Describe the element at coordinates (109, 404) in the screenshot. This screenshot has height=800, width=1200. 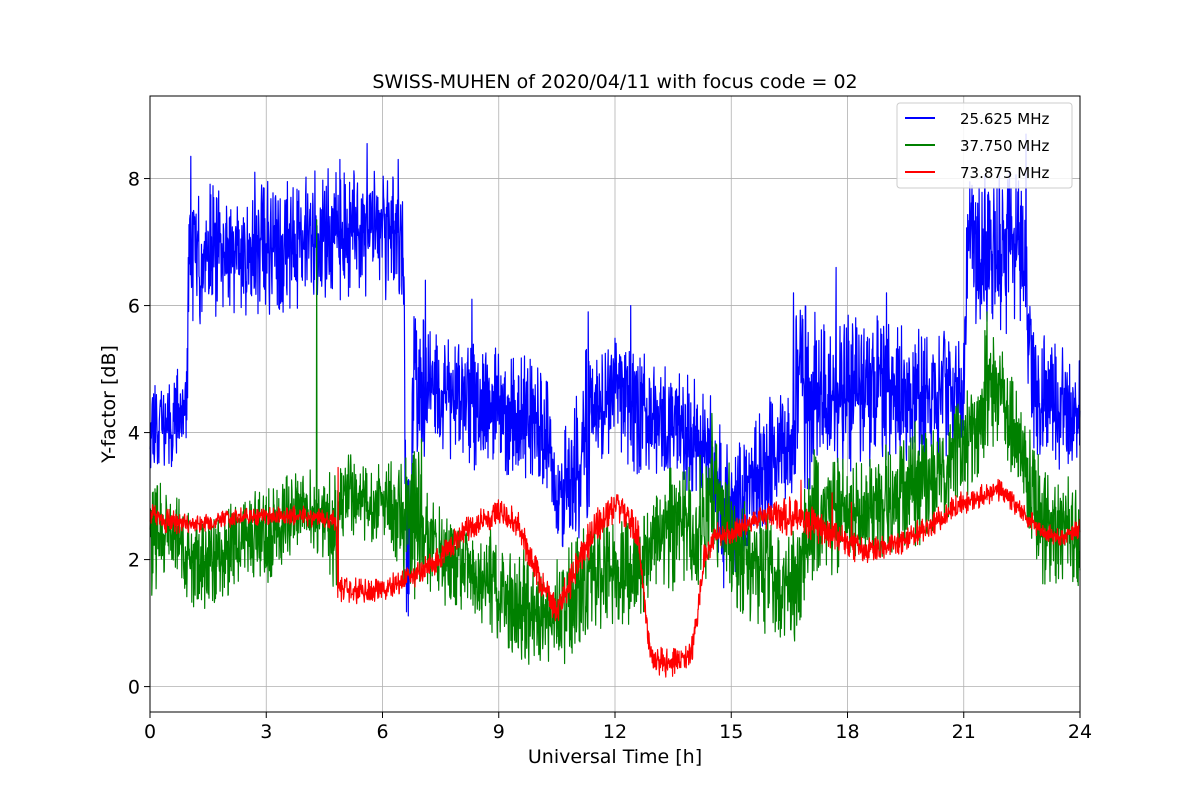
I see `y-axis-label: Y-factor [dB]` at that location.